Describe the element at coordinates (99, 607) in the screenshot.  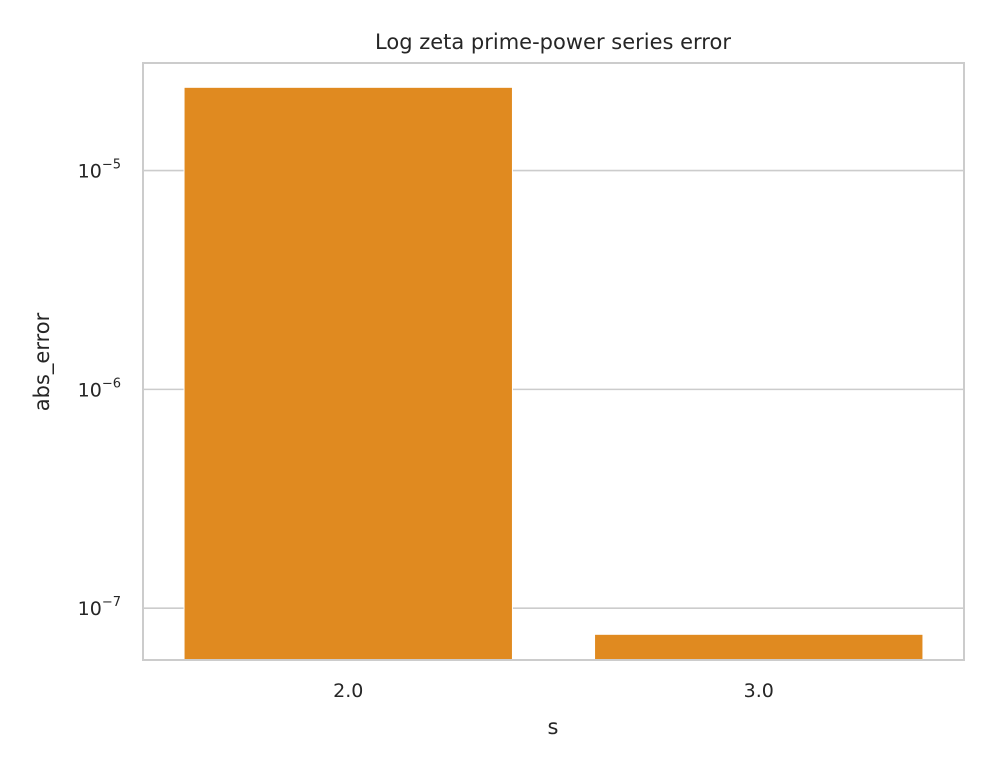
I see `y-tick-label: 10⁻⁷` at that location.